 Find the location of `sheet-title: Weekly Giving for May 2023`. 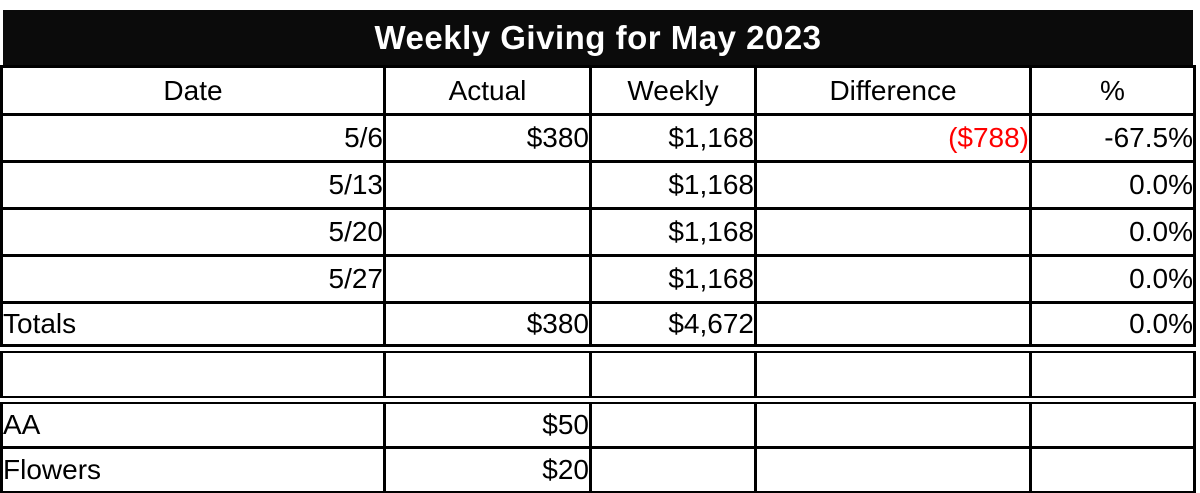

sheet-title: Weekly Giving for May 2023 is located at coordinates (598, 37).